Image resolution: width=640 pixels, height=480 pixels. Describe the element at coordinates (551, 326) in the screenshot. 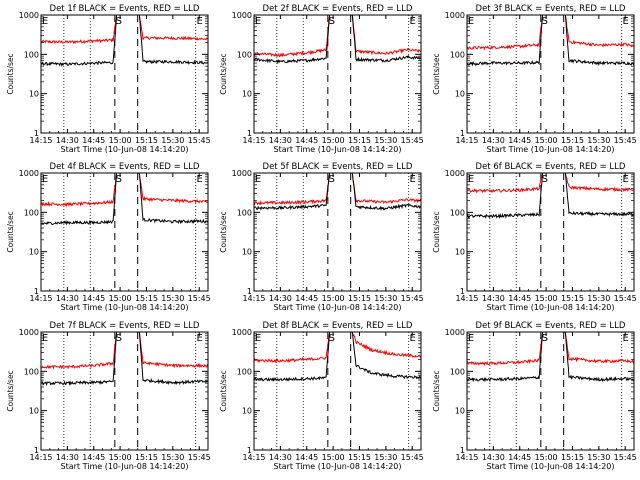

I see `panel-title: Det 9f BLACK = Events, RED = LLD` at that location.